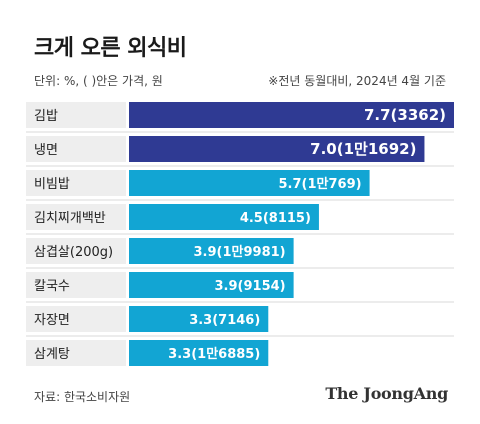 The height and width of the screenshot is (424, 480). Describe the element at coordinates (52, 320) in the screenshot. I see `category-label: 자장면` at that location.